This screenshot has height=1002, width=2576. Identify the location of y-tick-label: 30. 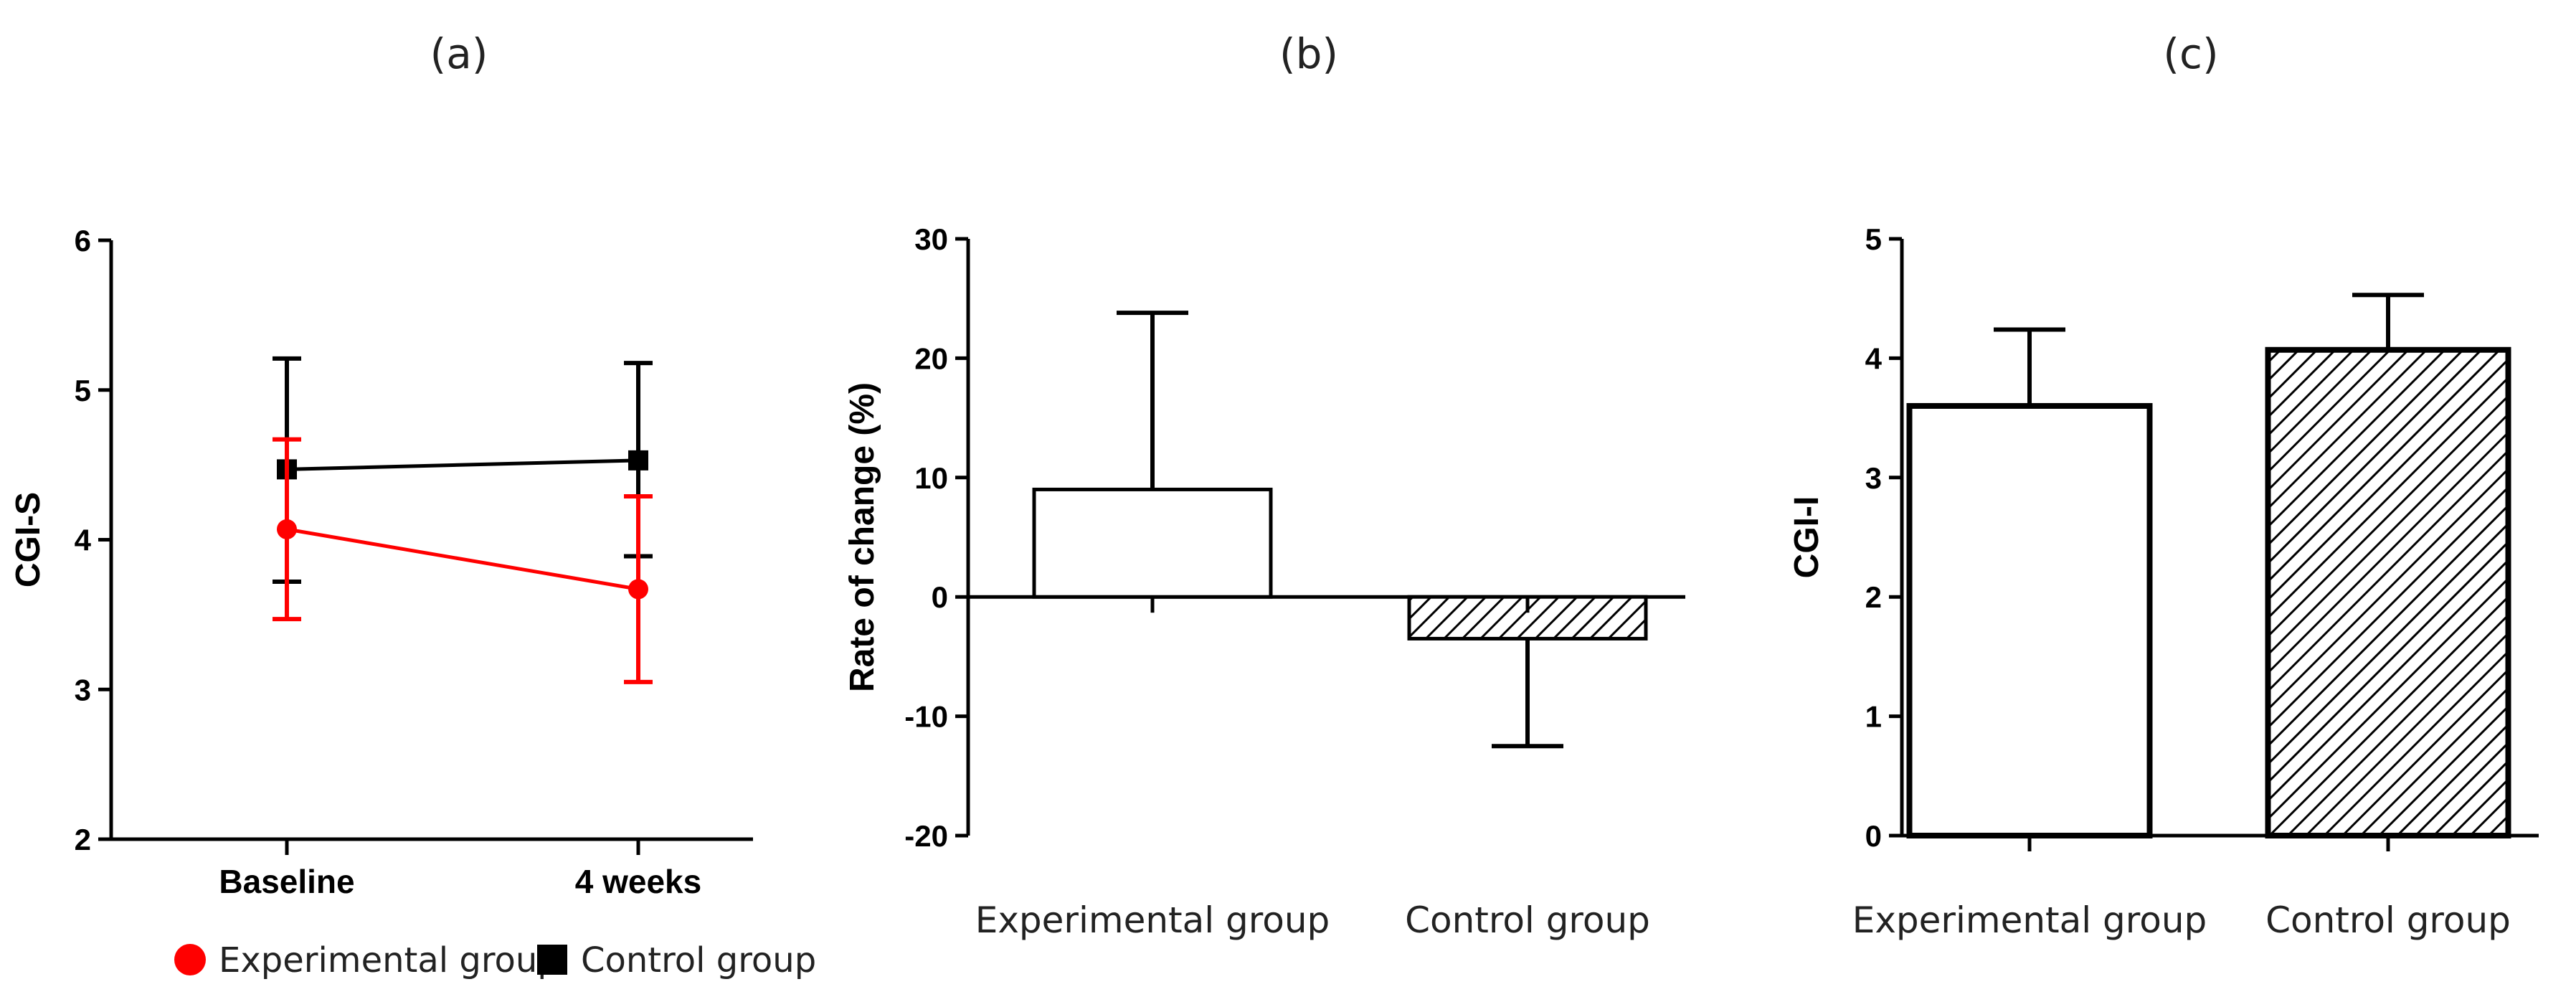
(931, 239).